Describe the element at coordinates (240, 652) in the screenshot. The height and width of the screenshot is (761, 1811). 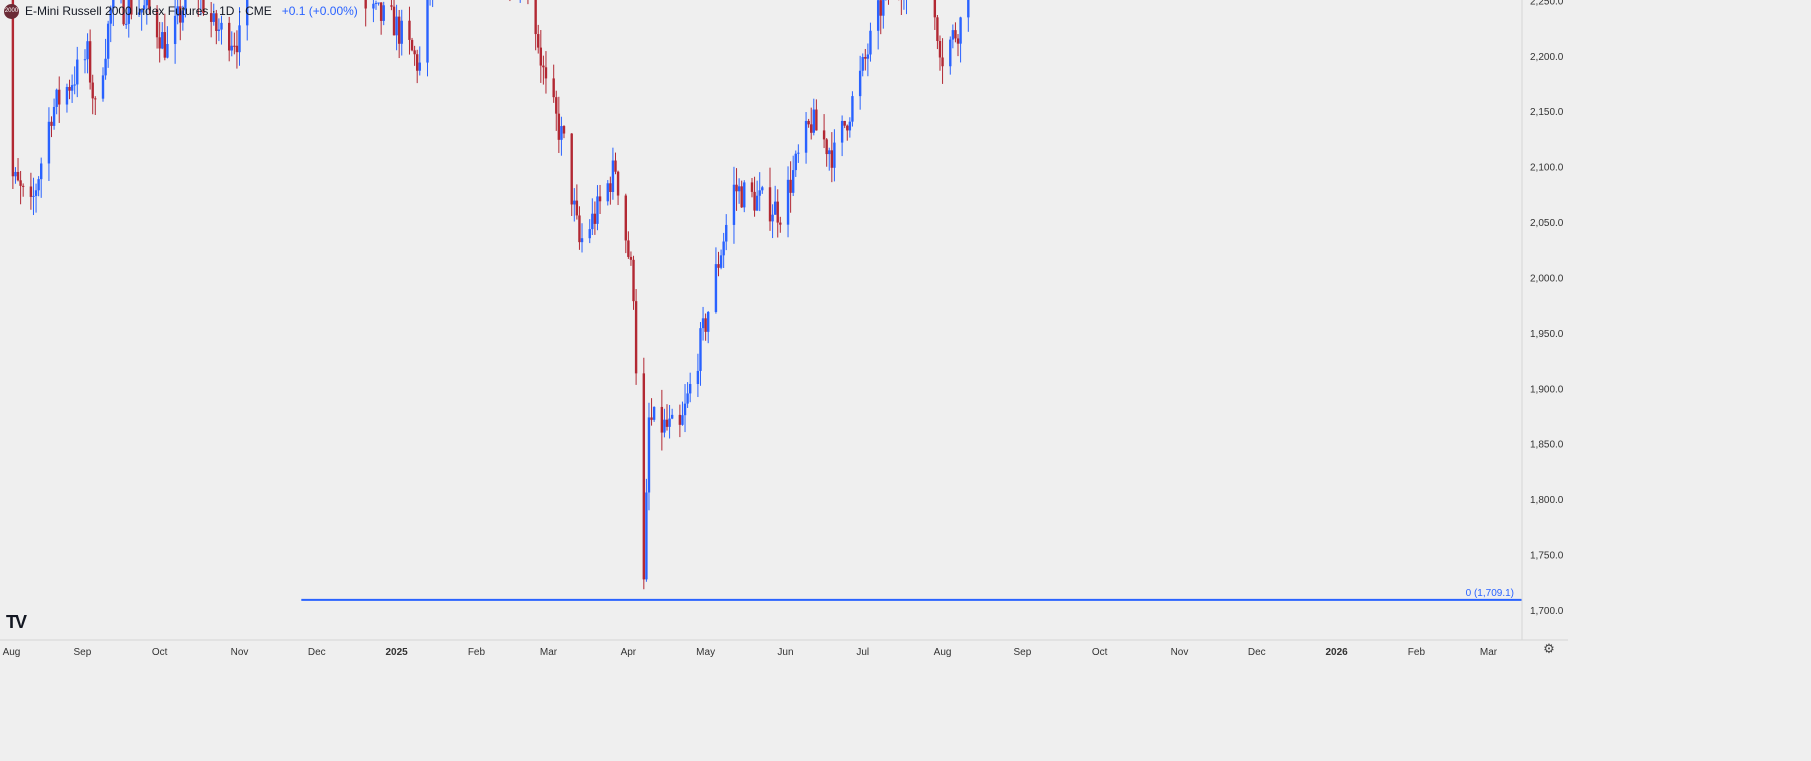
I see `x-tick-label: Nov` at that location.